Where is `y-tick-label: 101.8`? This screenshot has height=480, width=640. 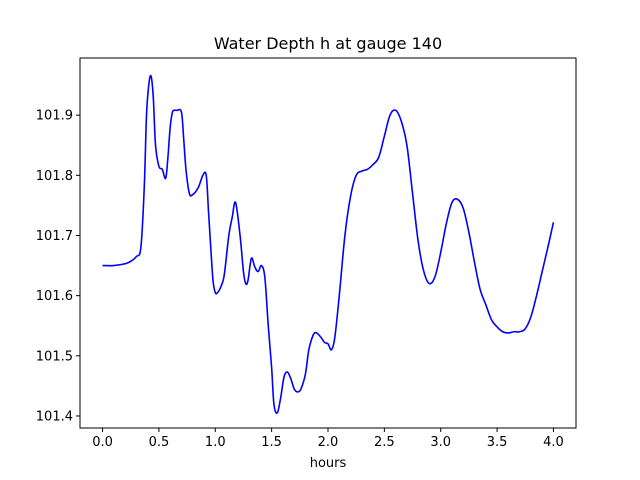 y-tick-label: 101.8 is located at coordinates (54, 176).